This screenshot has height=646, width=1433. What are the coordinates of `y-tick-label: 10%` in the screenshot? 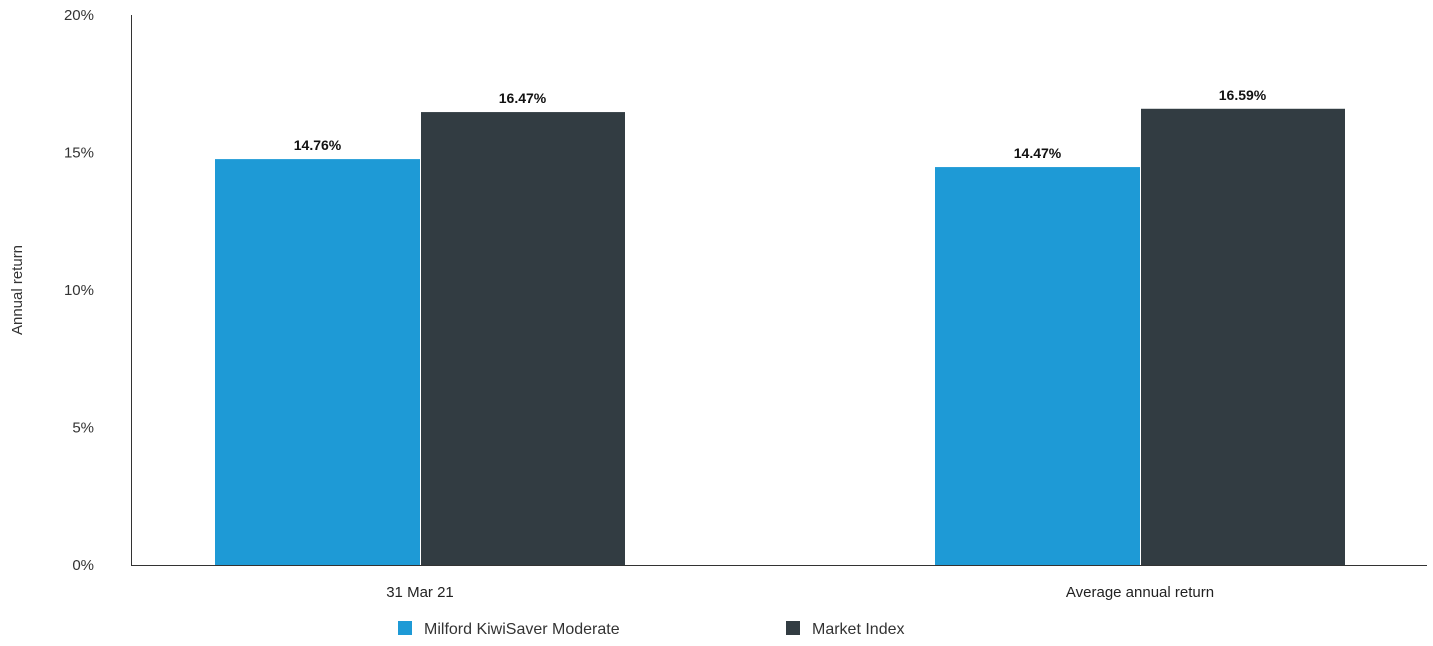 It's located at (79, 290).